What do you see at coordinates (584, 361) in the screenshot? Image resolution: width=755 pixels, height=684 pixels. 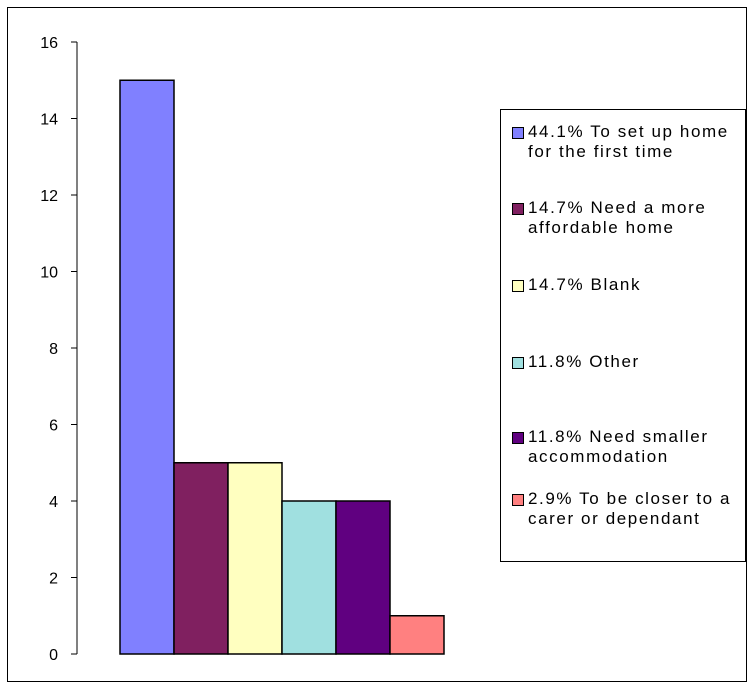 I see `legend-label: 11.8% Other` at bounding box center [584, 361].